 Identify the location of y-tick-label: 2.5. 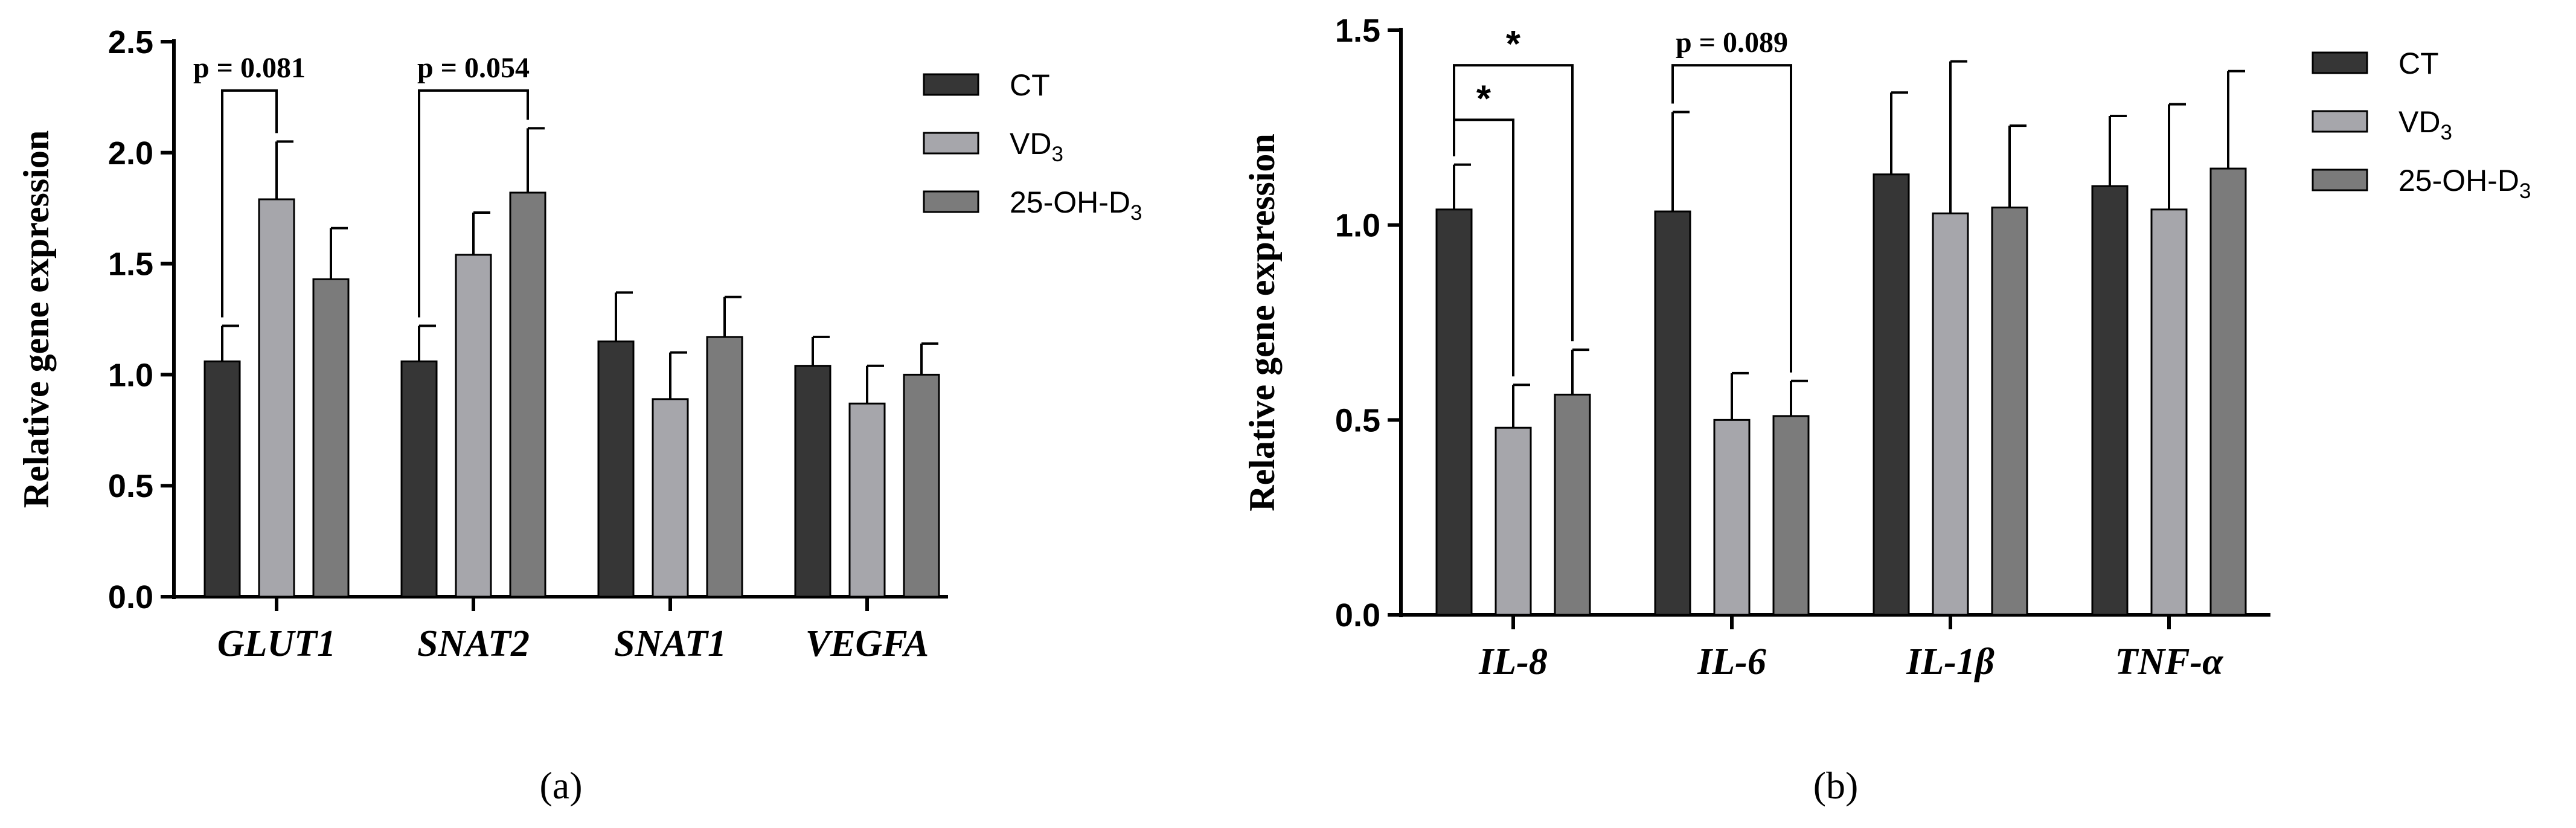
(130, 42).